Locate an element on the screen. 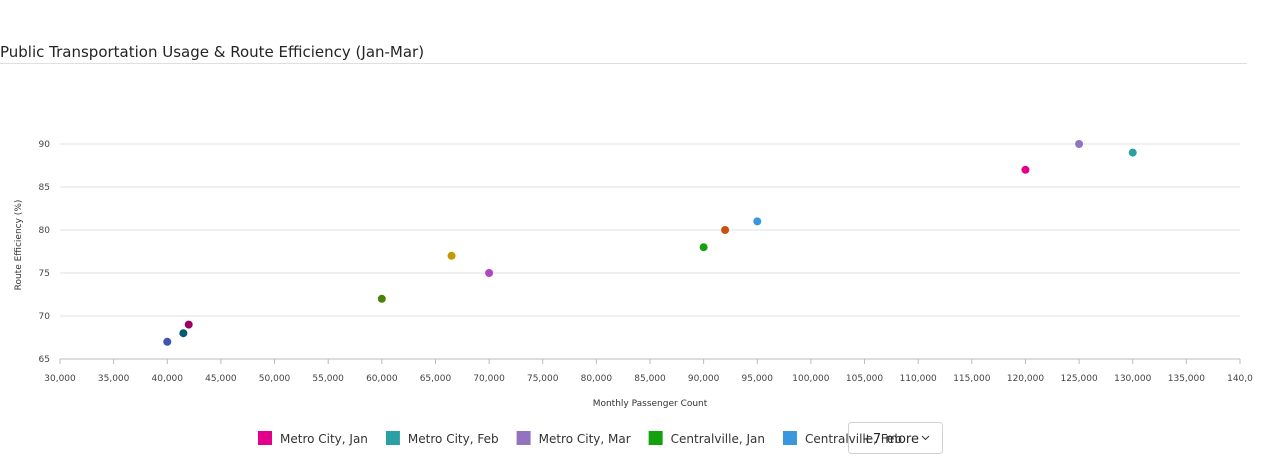 The height and width of the screenshot is (458, 1280). x-tick-label: 45,000 is located at coordinates (221, 379).